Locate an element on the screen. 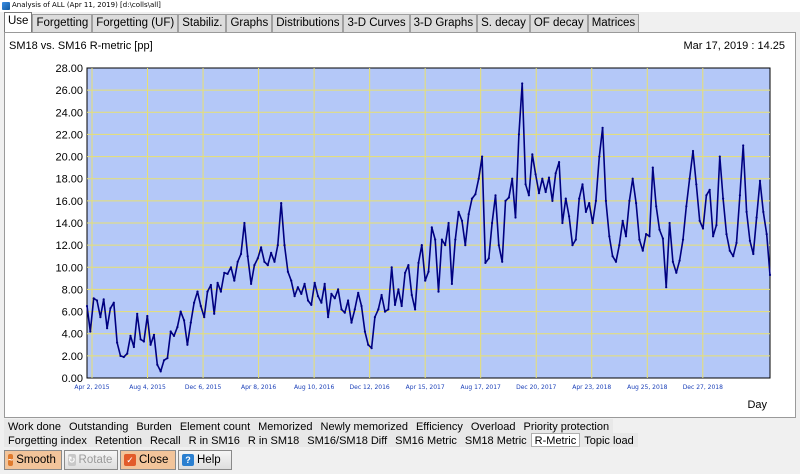 Image resolution: width=800 pixels, height=474 pixels. tab-s-decay: S. decay is located at coordinates (503, 23).